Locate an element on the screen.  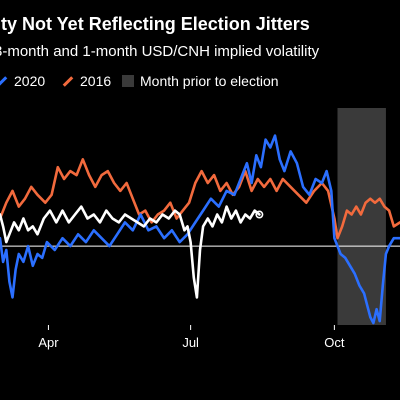
x-tick-label: Apr is located at coordinates (48, 342).